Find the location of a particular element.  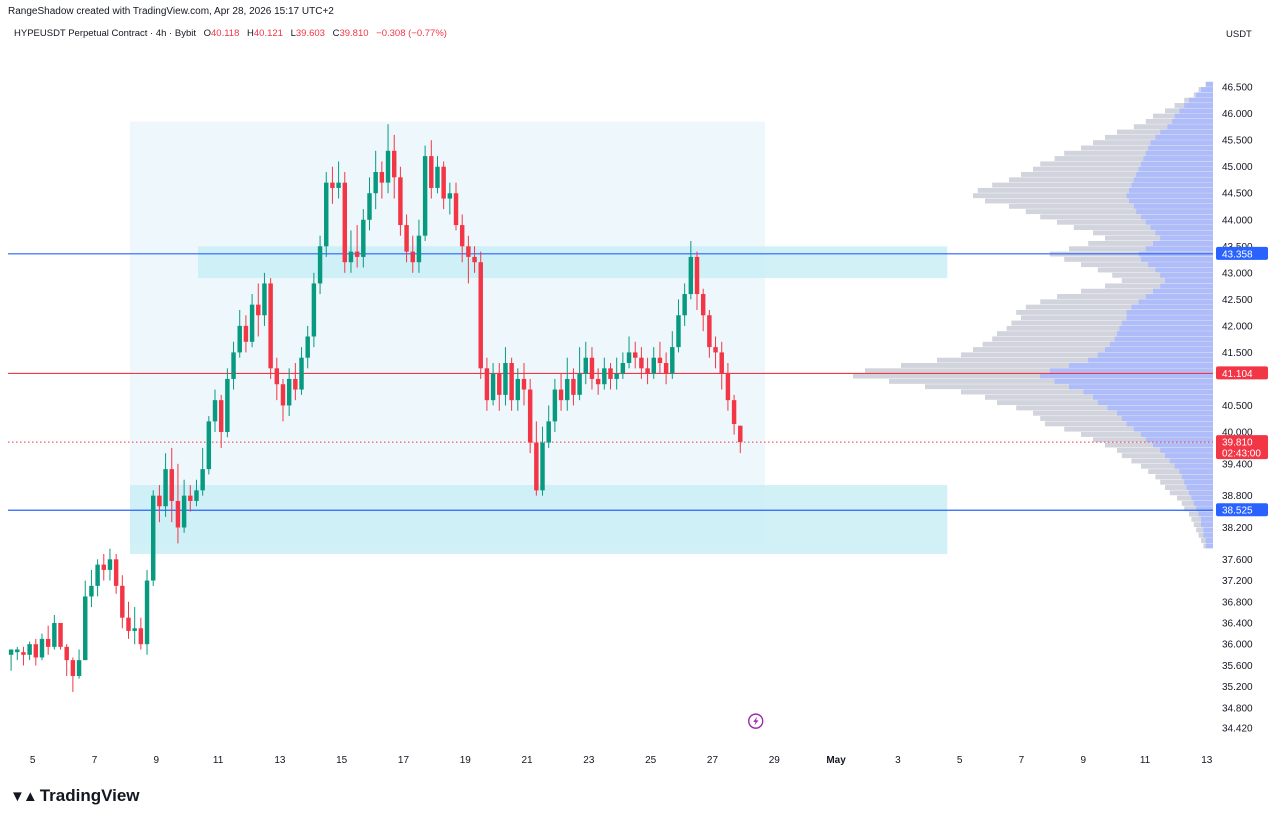

currency-label: USDT is located at coordinates (1239, 34).